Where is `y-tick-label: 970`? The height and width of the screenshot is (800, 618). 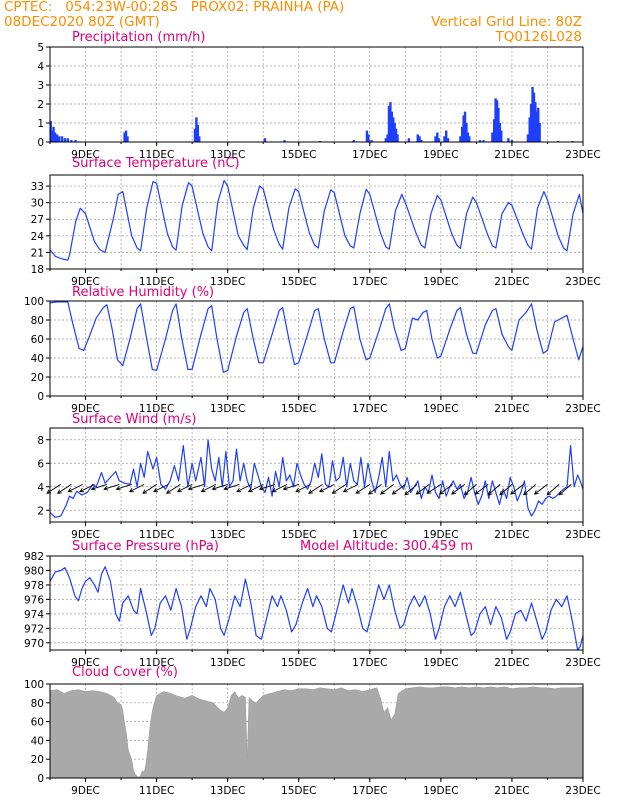
y-tick-label: 970 is located at coordinates (34, 644).